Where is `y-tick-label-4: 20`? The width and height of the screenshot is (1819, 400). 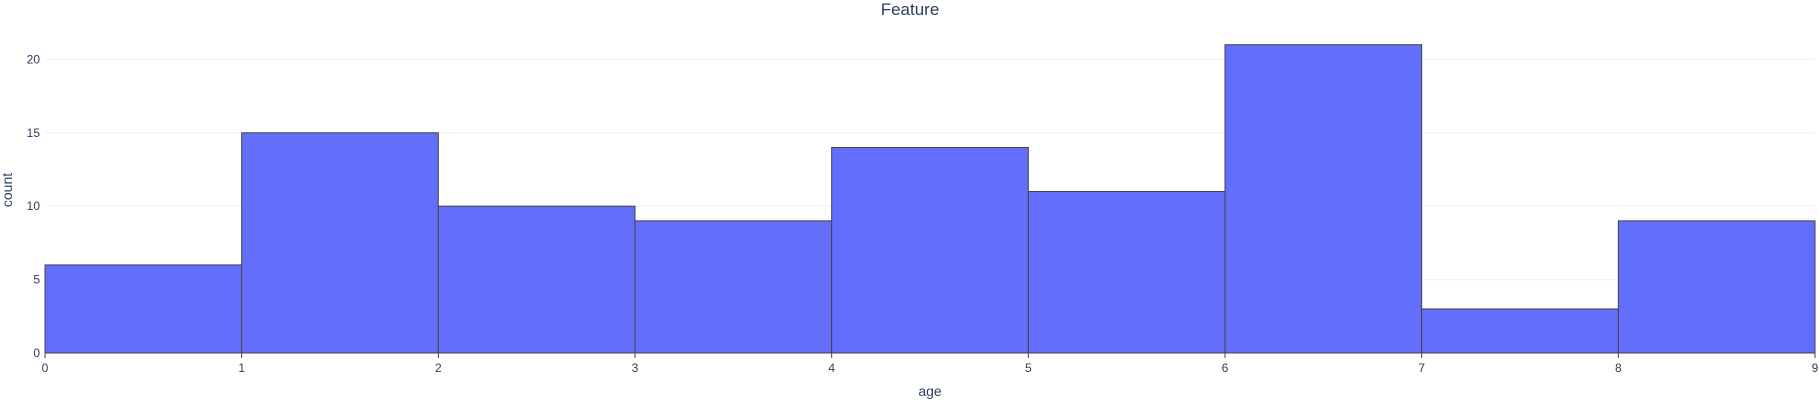
y-tick-label-4: 20 is located at coordinates (34, 59).